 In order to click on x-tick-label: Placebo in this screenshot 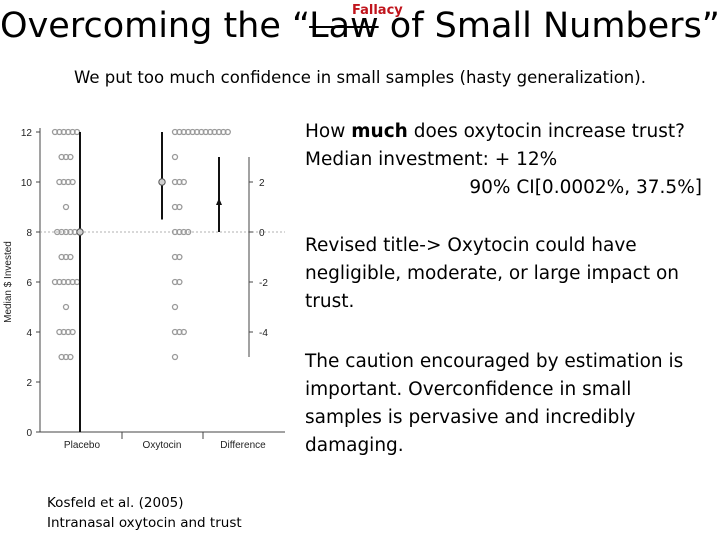, I will do `click(82, 445)`.